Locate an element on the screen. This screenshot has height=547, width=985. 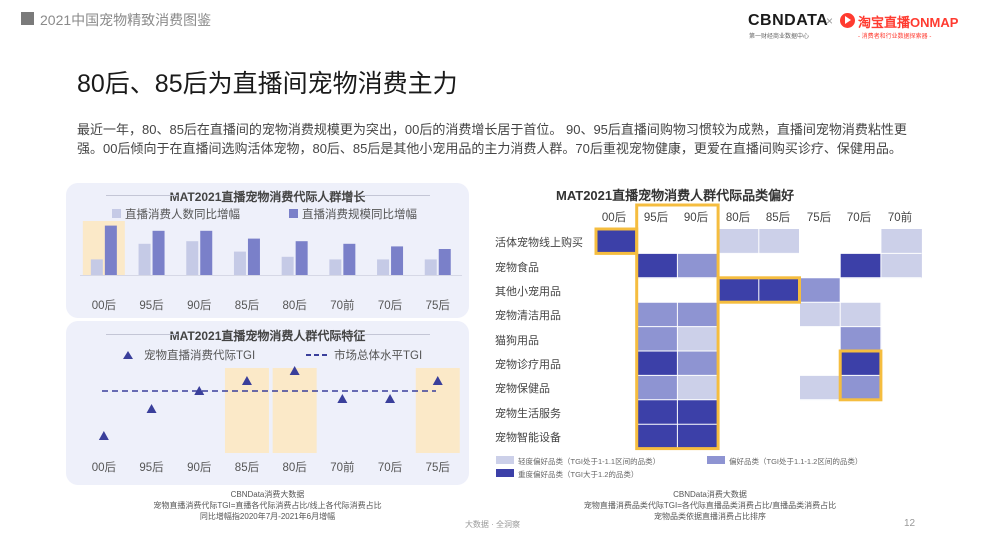
cbndata-logo-subtitle: 第一财经商业数据中心 is located at coordinates (779, 37).